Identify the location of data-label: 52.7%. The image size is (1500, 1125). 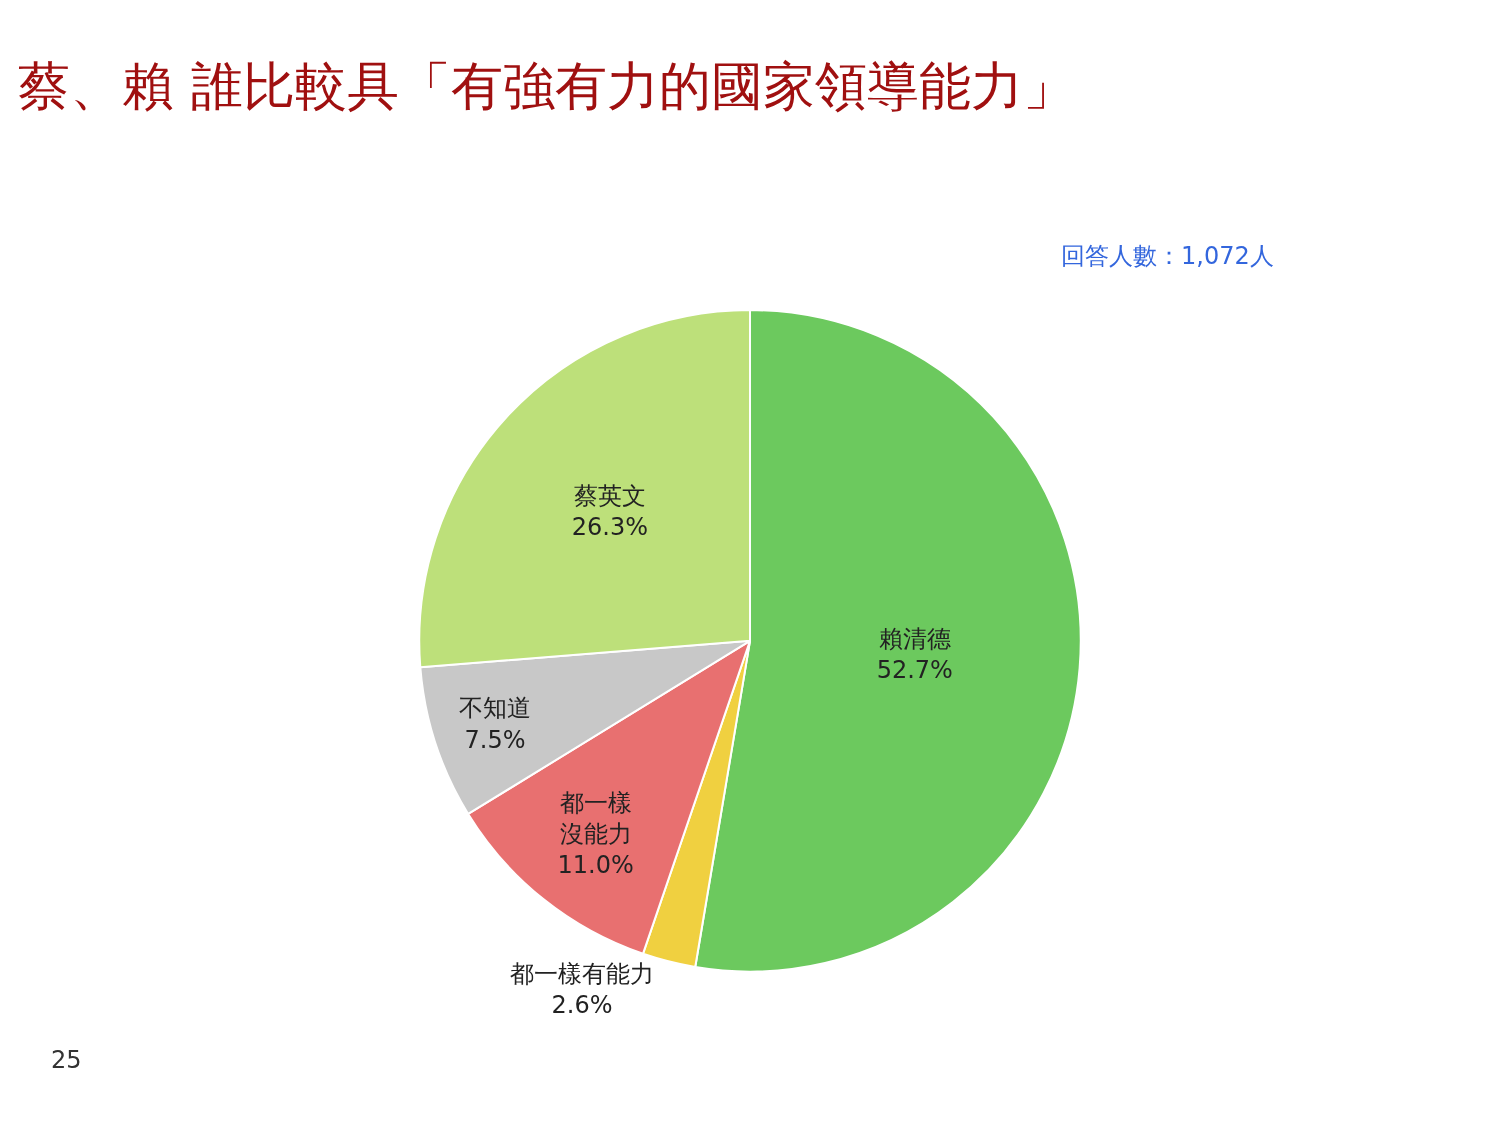
(914, 670).